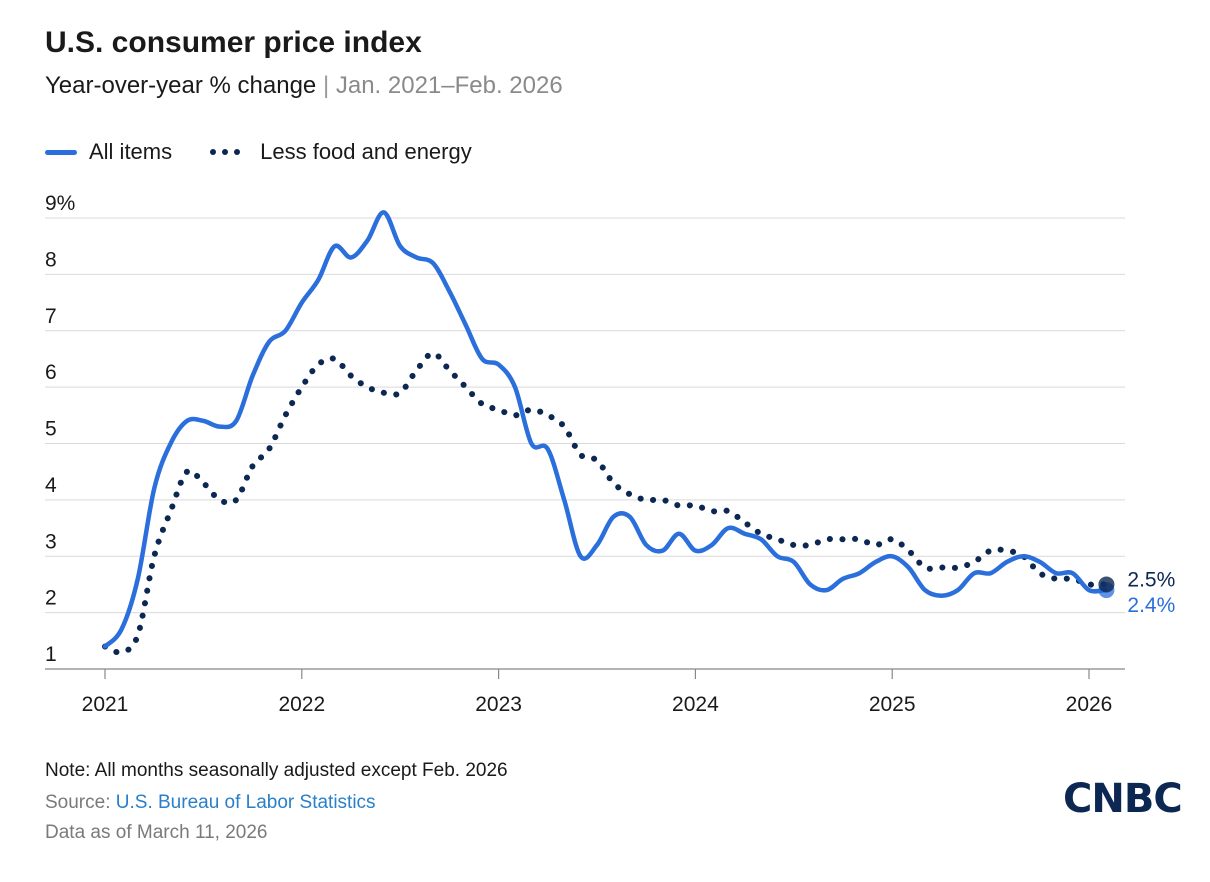 This screenshot has width=1210, height=882. Describe the element at coordinates (228, 152) in the screenshot. I see `legend-dotted-line-swatch` at that location.